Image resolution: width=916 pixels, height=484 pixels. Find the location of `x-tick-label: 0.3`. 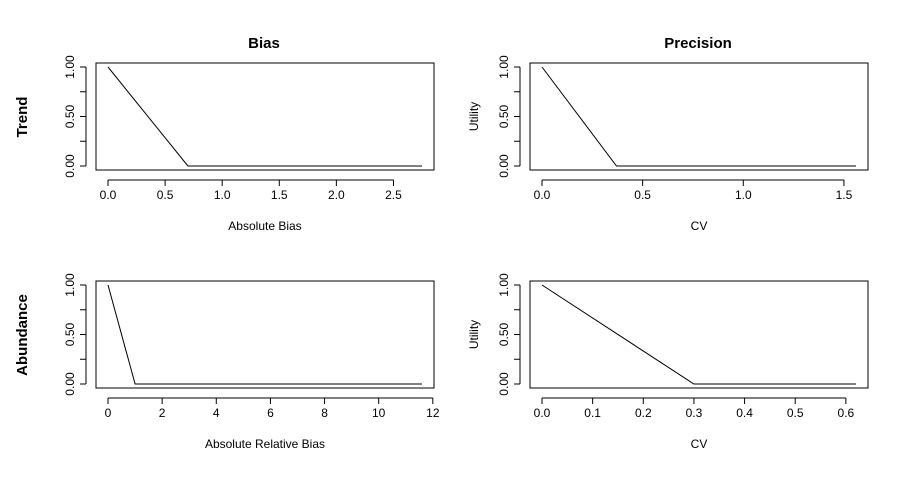

x-tick-label: 0.3 is located at coordinates (694, 413).